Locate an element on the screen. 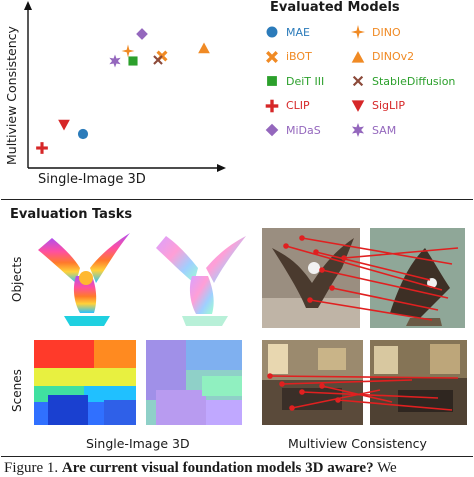  star6-marker-icon is located at coordinates (358, 130).